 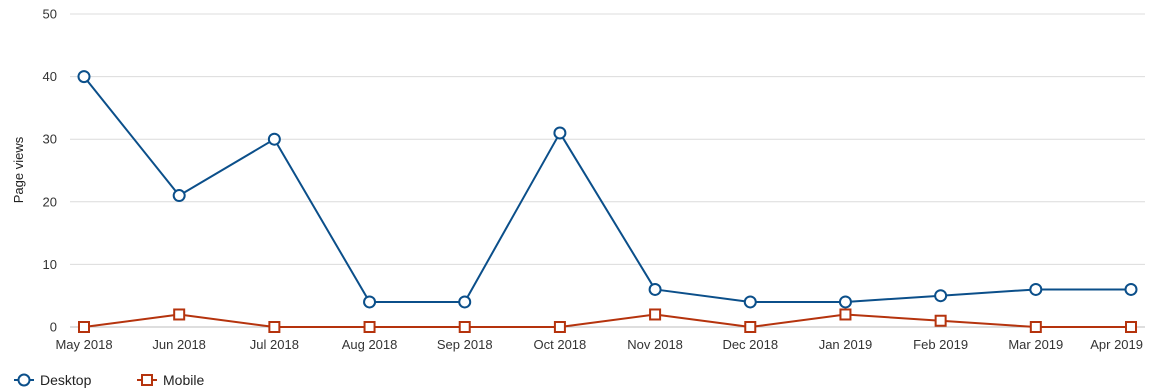 I want to click on legend-label: Desktop, so click(x=66, y=380).